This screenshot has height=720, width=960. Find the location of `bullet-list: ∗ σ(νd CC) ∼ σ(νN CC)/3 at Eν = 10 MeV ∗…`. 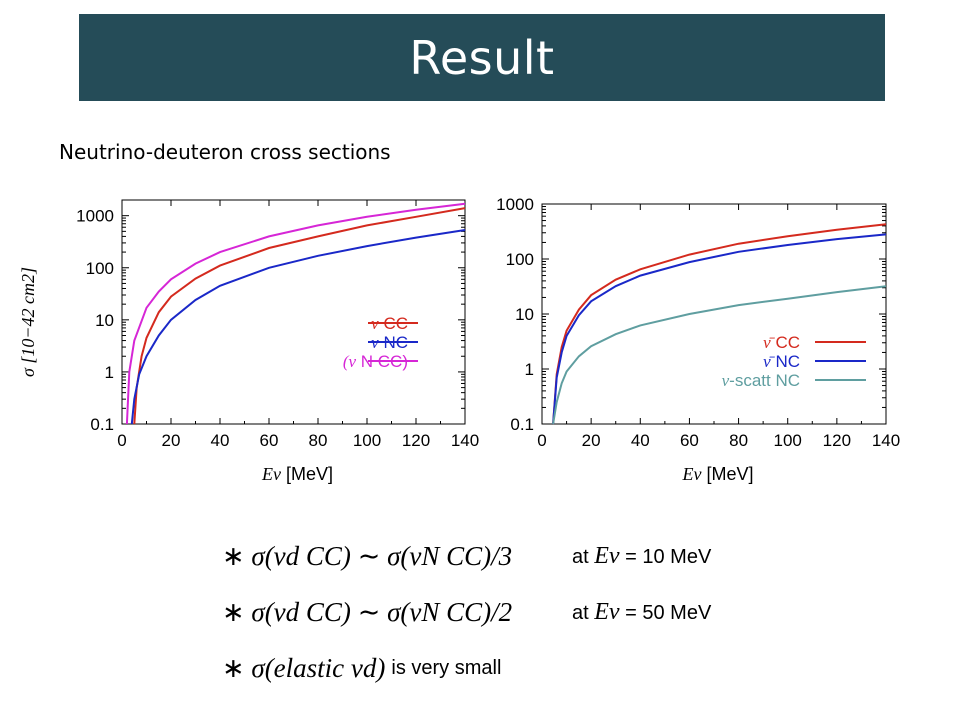

bullet-list: ∗ σ(νd CC) ∼ σ(νN CC)/3 at Eν = 10 MeV ∗… is located at coordinates (466, 612).